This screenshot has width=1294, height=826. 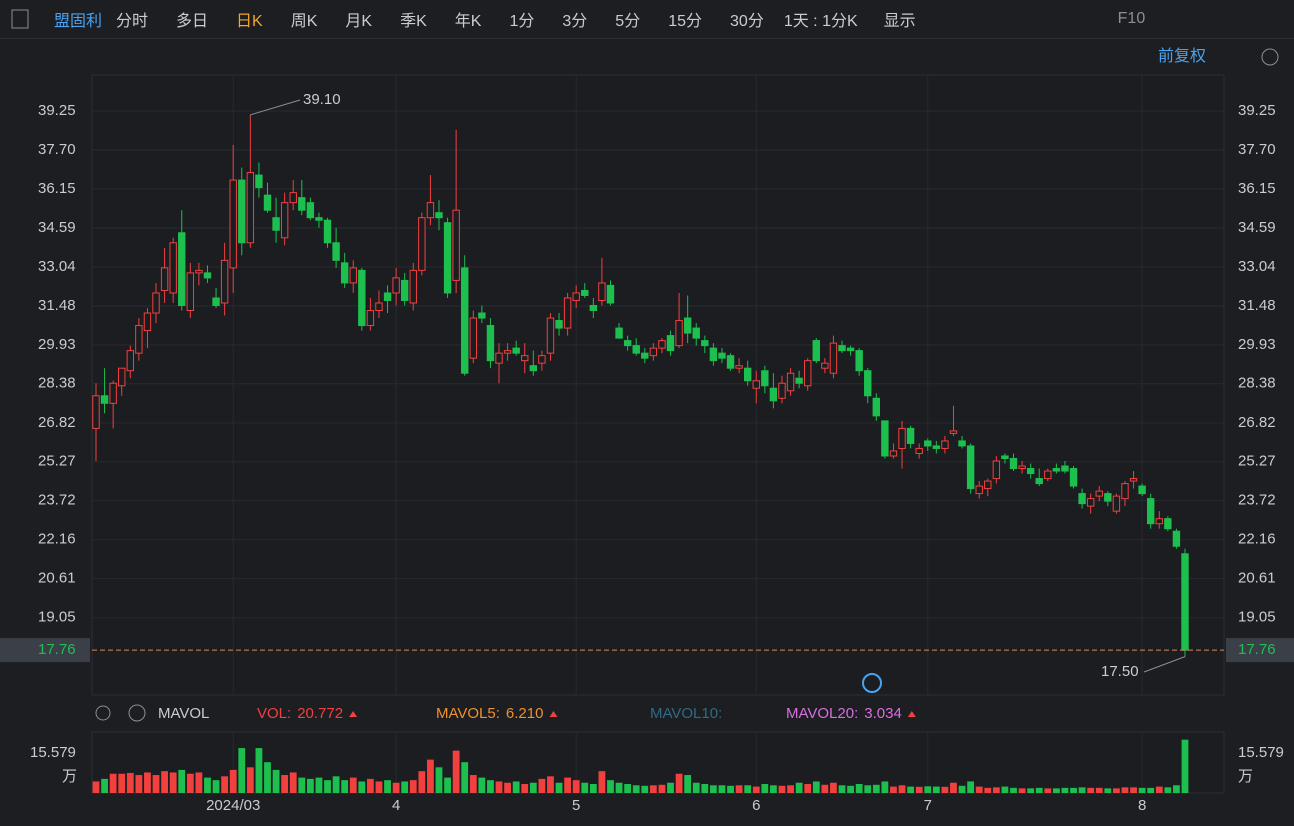 What do you see at coordinates (820, 21) in the screenshot?
I see `period: 1天 : 1分K` at bounding box center [820, 21].